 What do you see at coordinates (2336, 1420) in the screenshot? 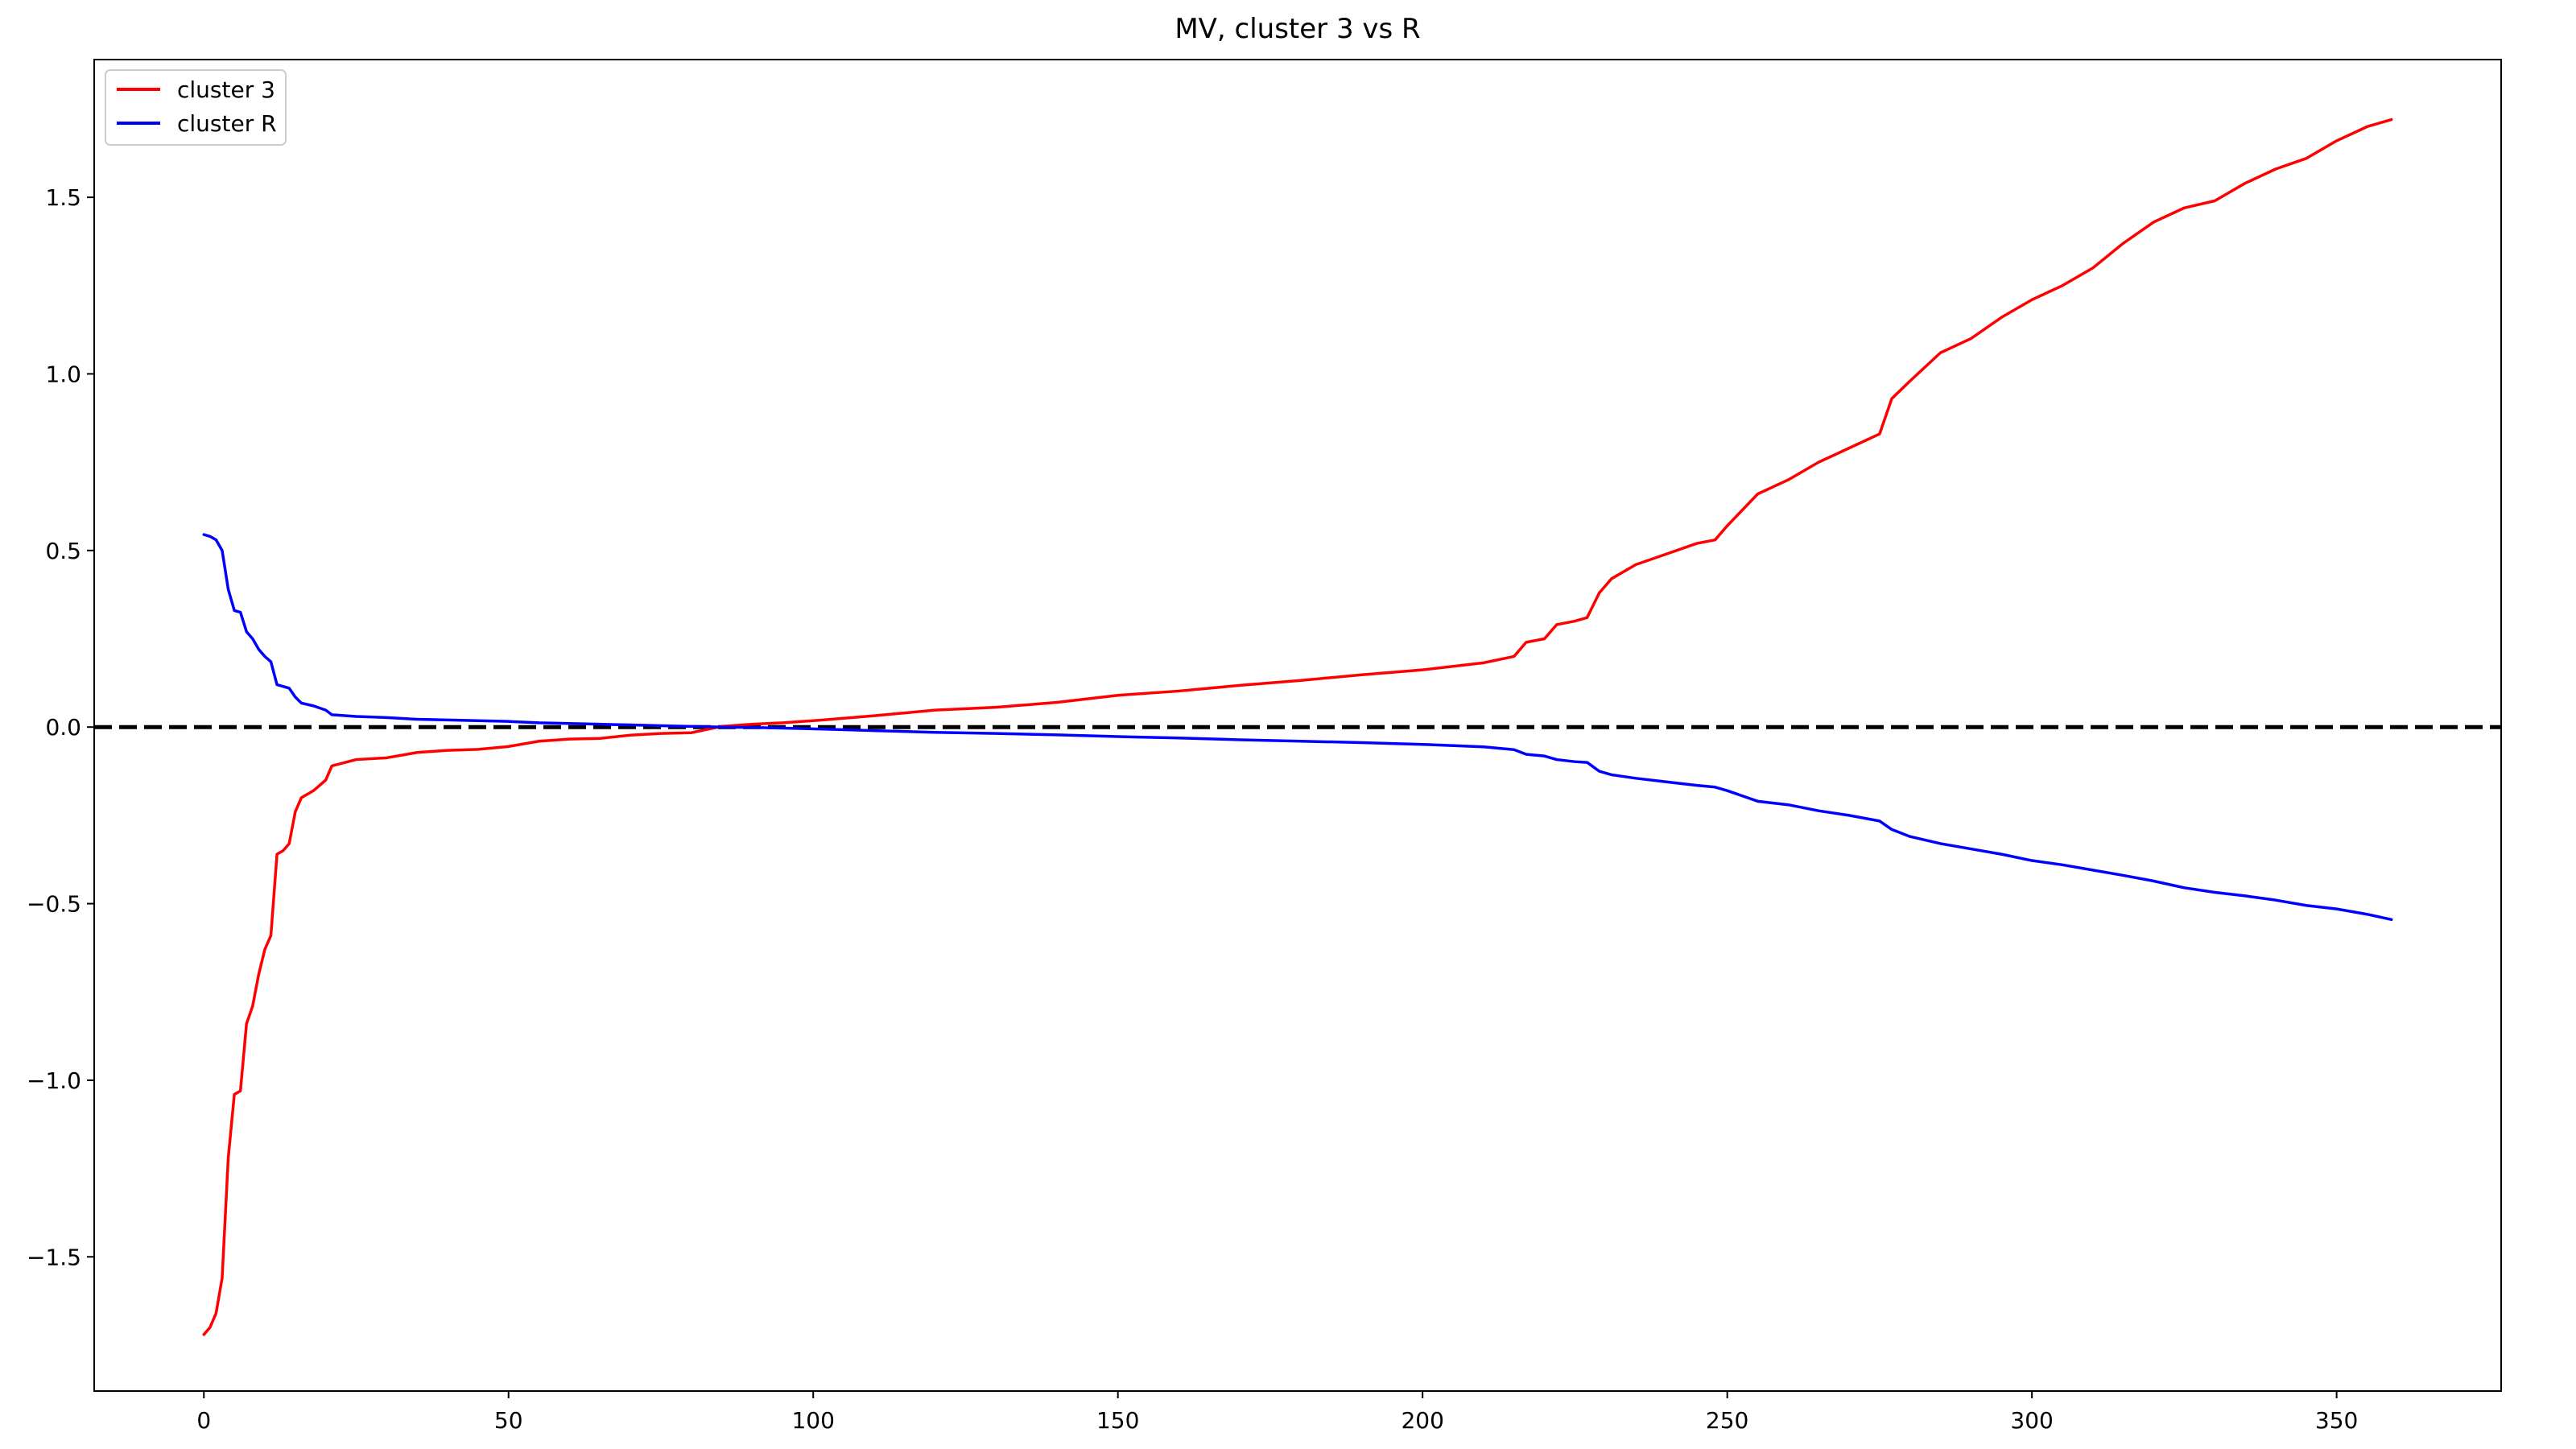
I see `x-tick-label: 350` at bounding box center [2336, 1420].